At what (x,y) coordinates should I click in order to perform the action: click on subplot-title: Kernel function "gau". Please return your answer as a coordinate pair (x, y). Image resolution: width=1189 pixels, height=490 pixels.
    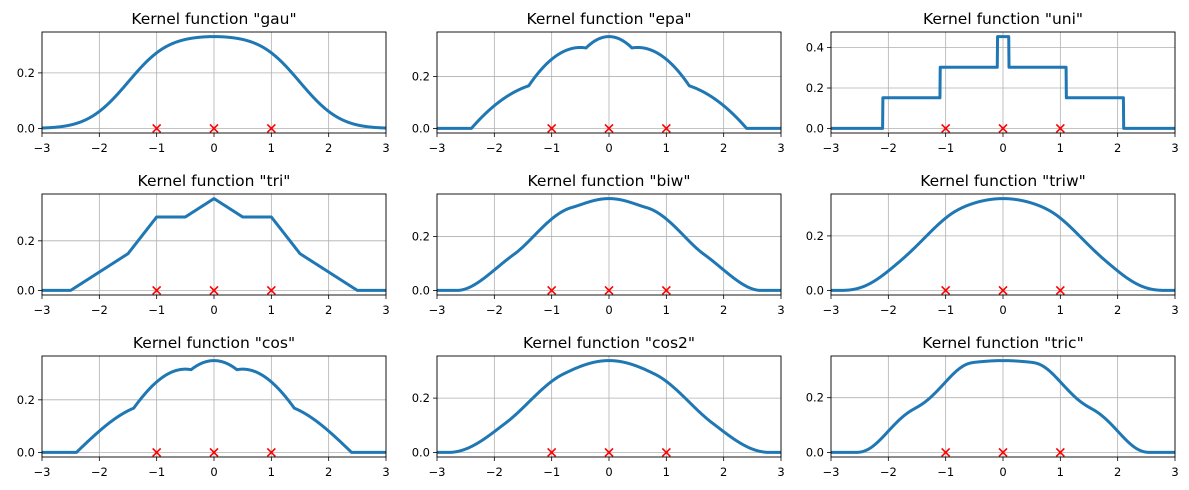
    Looking at the image, I should click on (213, 19).